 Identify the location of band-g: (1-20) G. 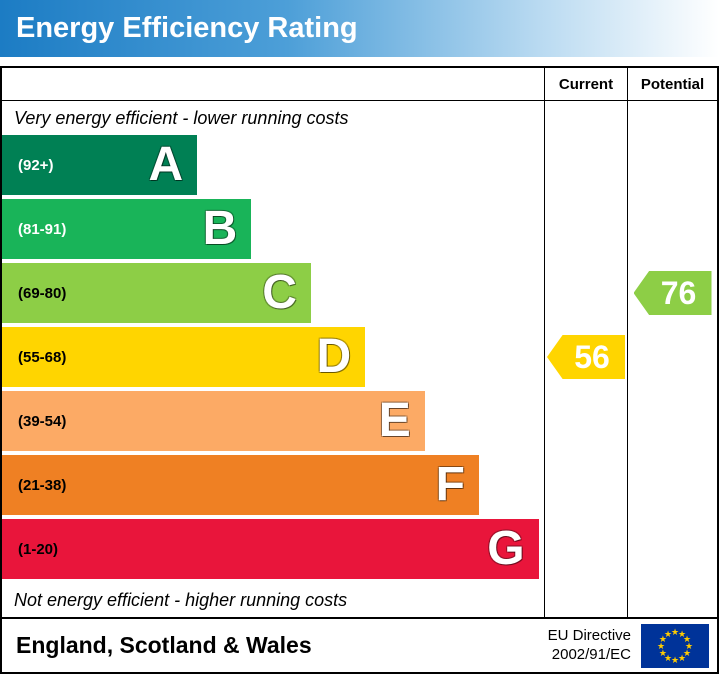
(270, 549).